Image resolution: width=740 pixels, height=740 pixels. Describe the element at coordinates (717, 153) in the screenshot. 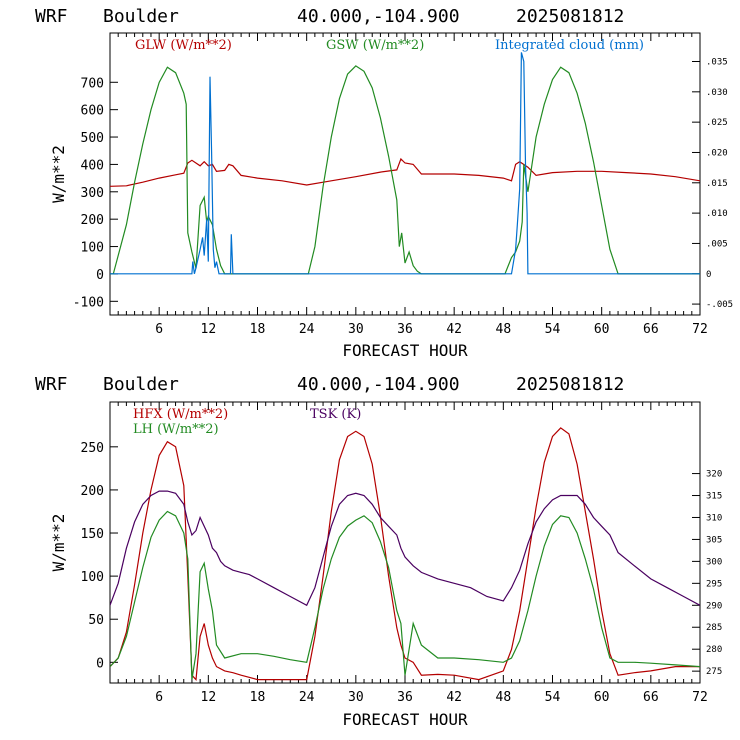

I see `y2-tick-label: .020` at that location.